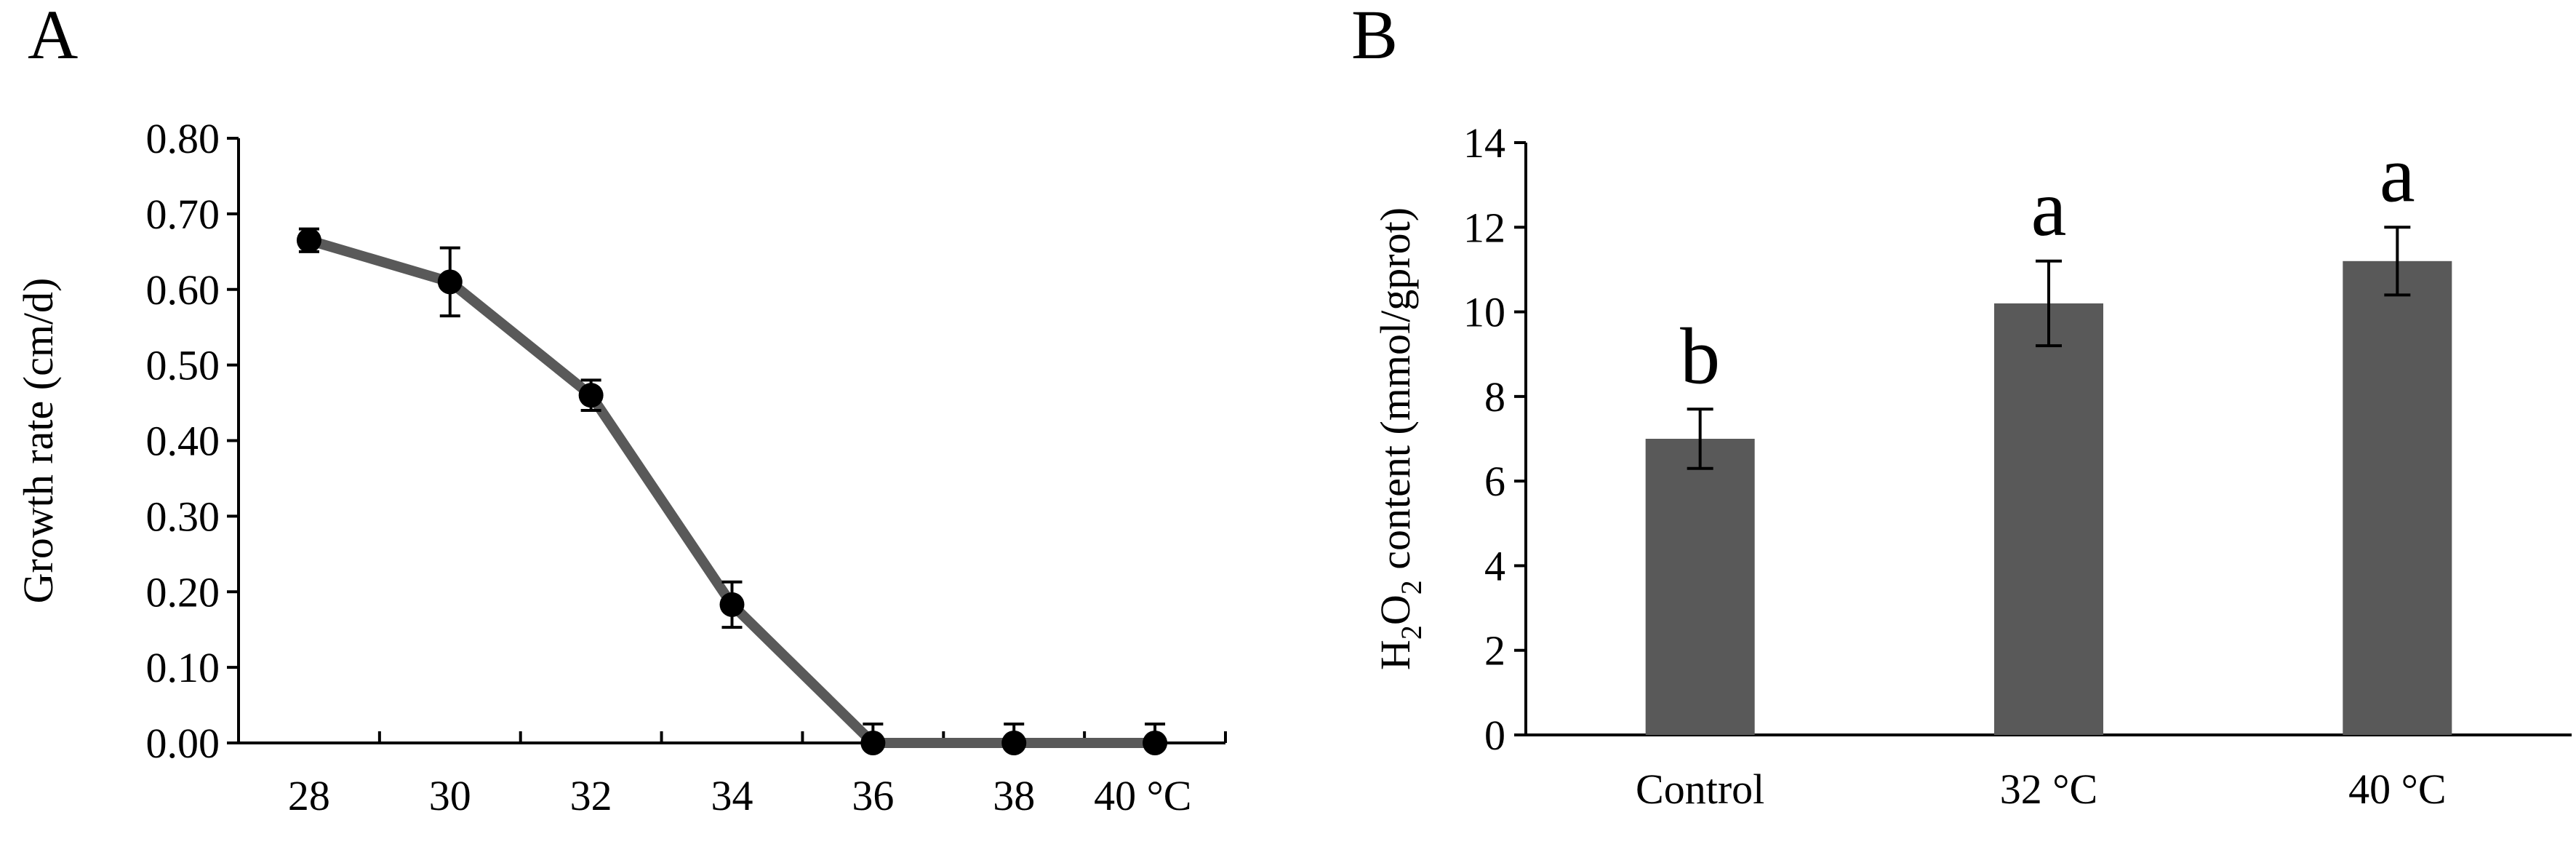 This screenshot has width=2576, height=847. What do you see at coordinates (183, 442) in the screenshot?
I see `panel-a-y-tick-label: 0.40` at bounding box center [183, 442].